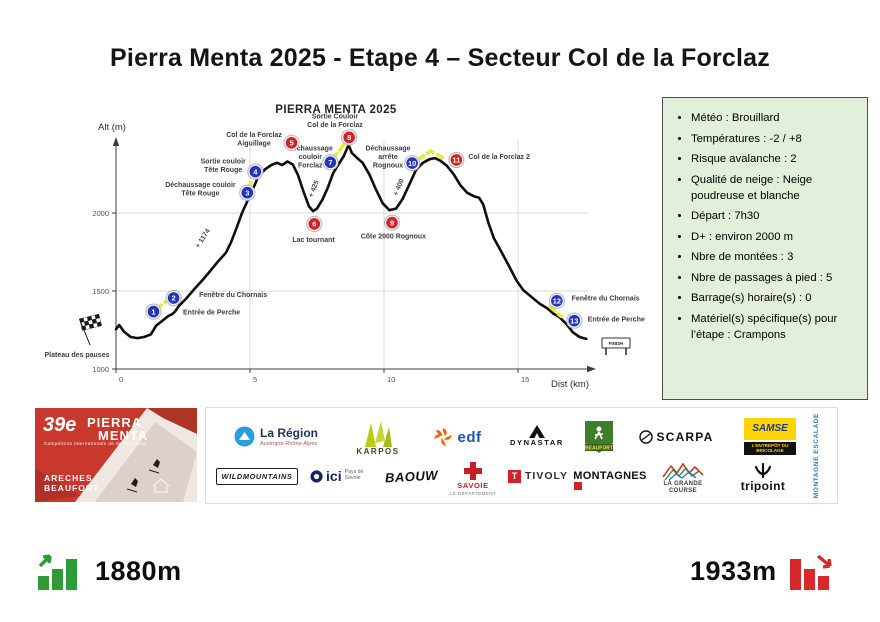 This screenshot has width=880, height=622. What do you see at coordinates (774, 118) in the screenshot?
I see `info-item-meteo: Météo : Brouillard` at bounding box center [774, 118].